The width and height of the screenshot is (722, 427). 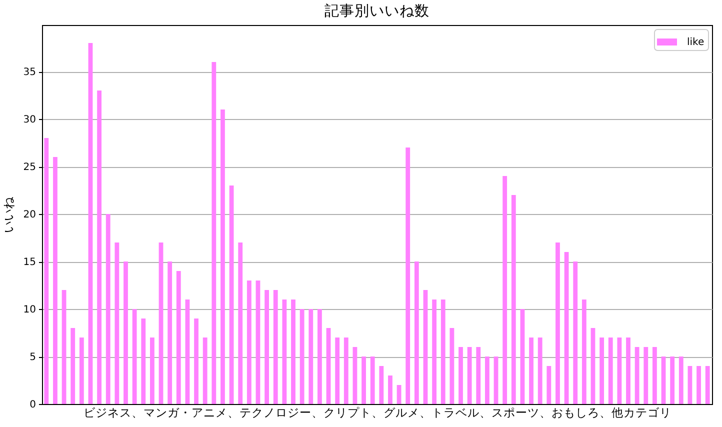 I want to click on y-tick-label: 0, so click(x=33, y=405).